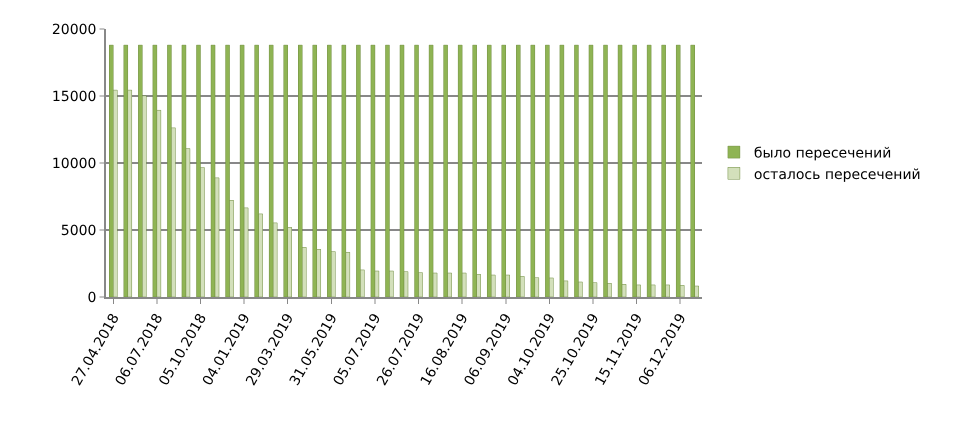 The height and width of the screenshot is (436, 970). I want to click on y-tick-label: 10000, so click(74, 164).